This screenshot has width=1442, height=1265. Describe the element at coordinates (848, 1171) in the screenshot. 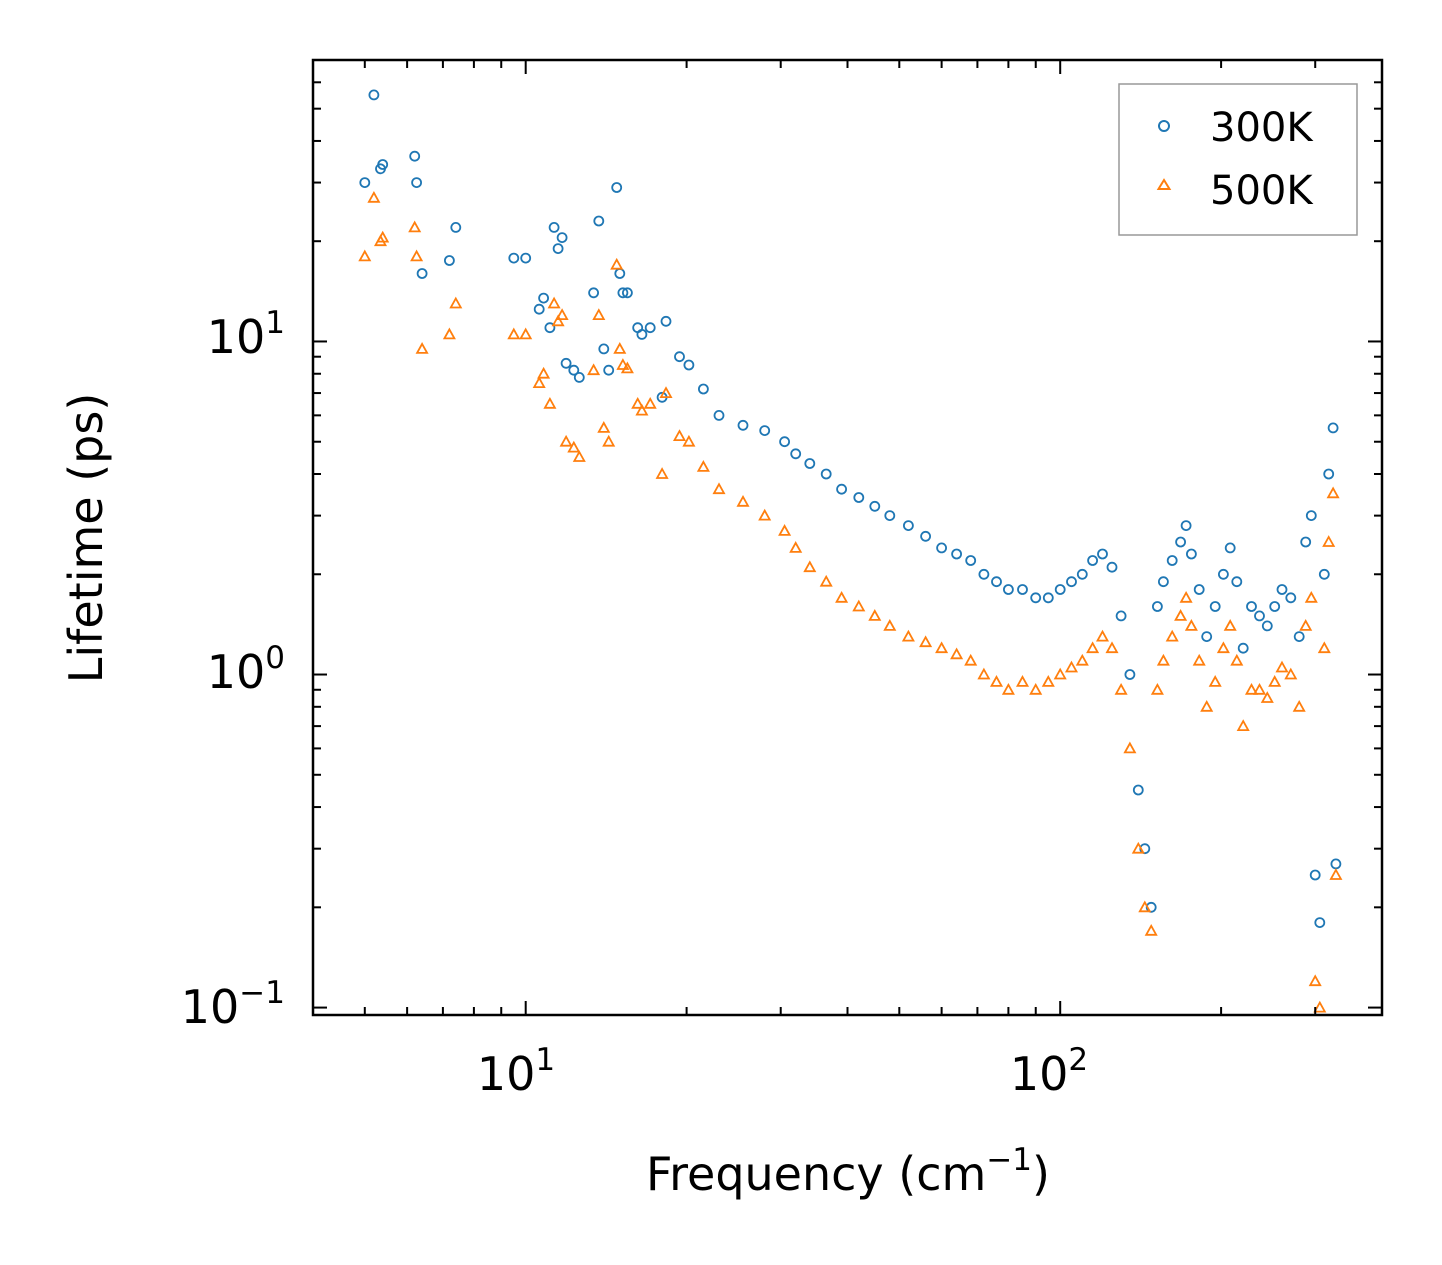

I see `x-axis-label: Frequency (cm−1)` at that location.